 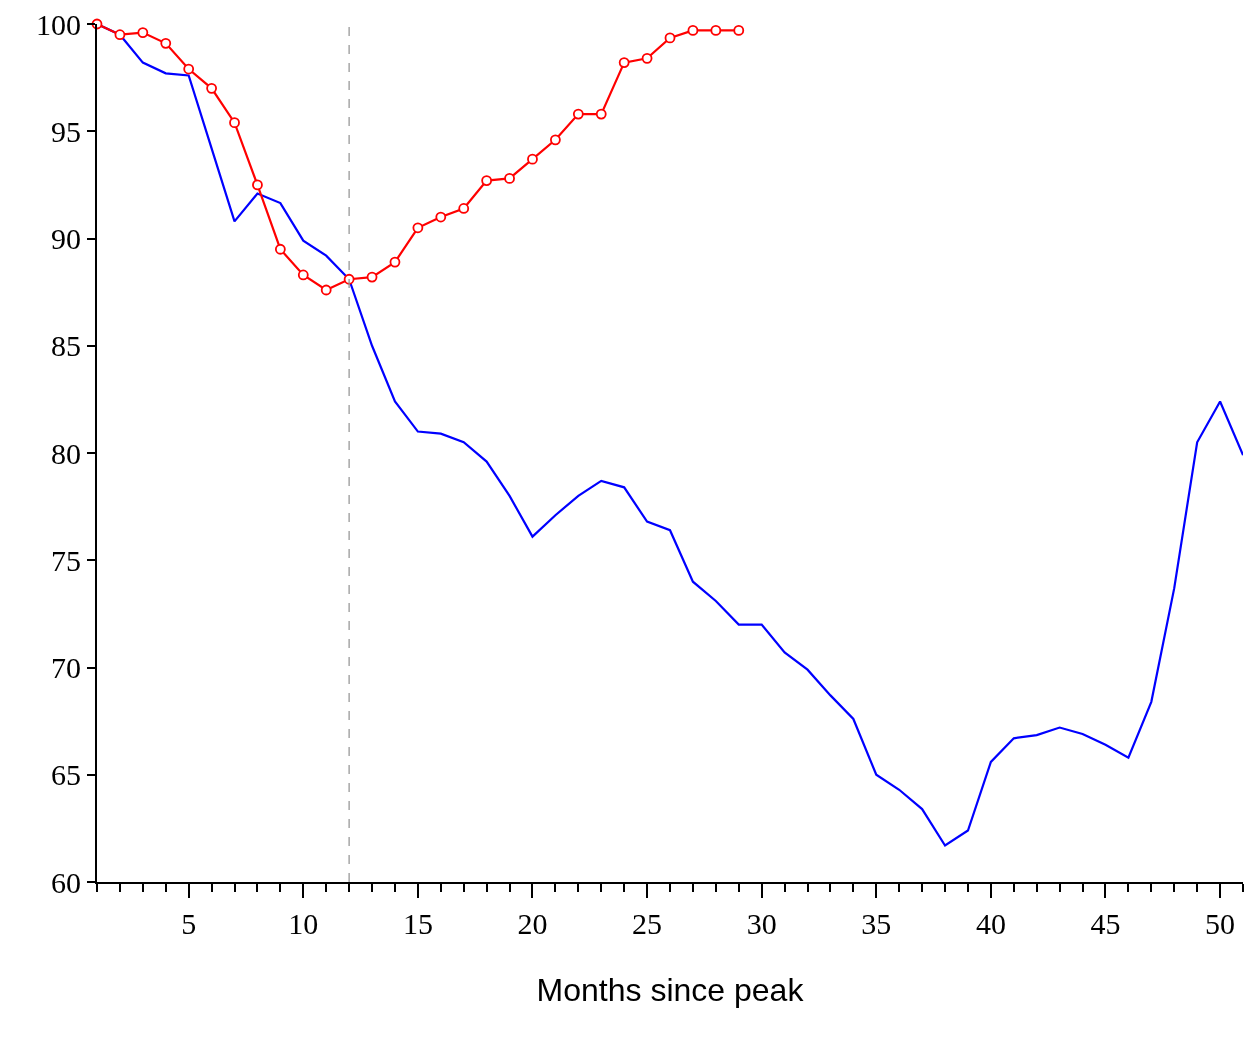 What do you see at coordinates (417, 923) in the screenshot?
I see `x-tick-label: 15` at bounding box center [417, 923].